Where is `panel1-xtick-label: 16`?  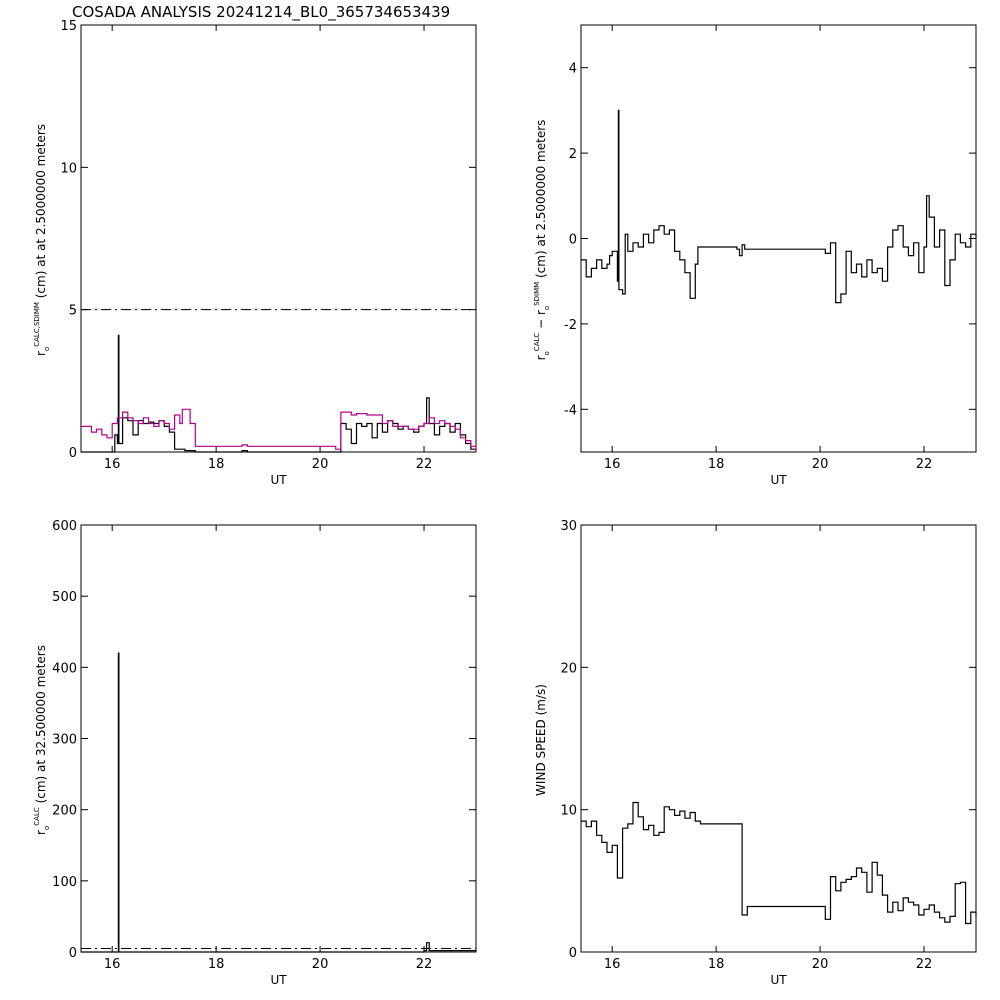 panel1-xtick-label: 16 is located at coordinates (112, 464).